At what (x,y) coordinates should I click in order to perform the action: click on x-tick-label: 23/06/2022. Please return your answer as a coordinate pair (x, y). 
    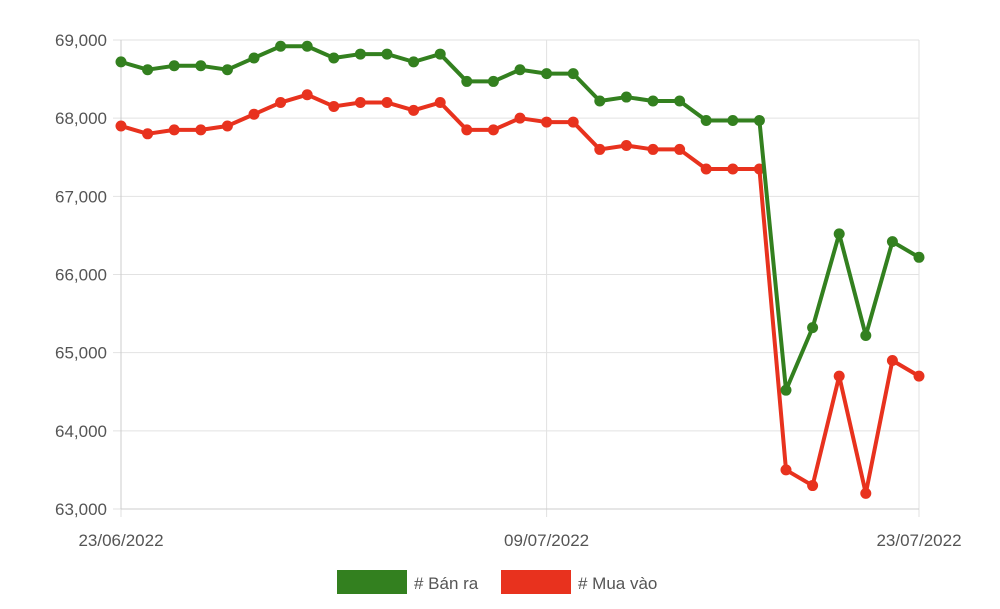
    Looking at the image, I should click on (120, 540).